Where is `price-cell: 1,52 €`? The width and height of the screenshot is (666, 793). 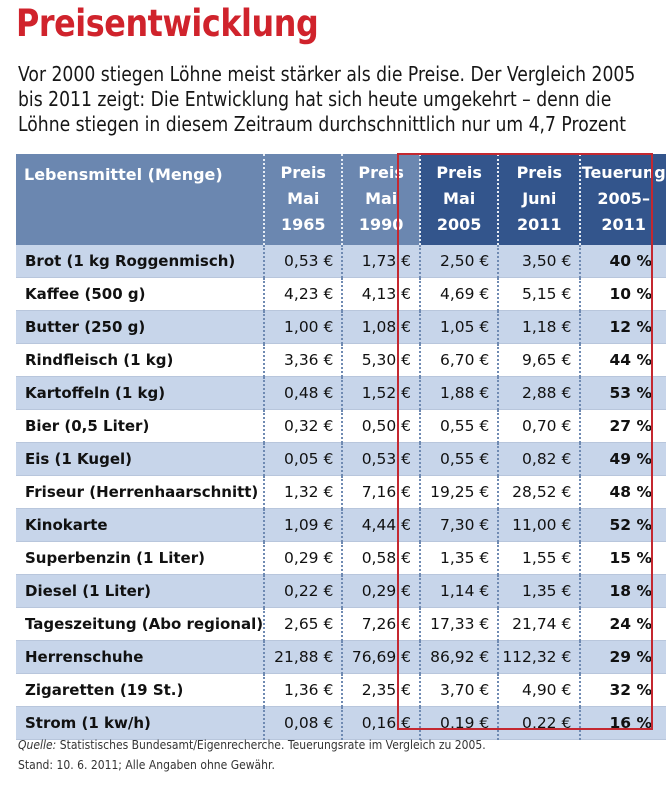 price-cell: 1,52 € is located at coordinates (381, 393).